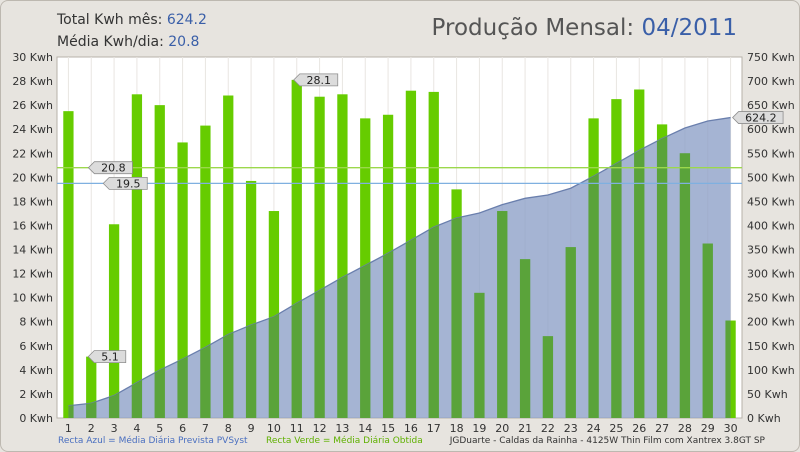 Image resolution: width=800 pixels, height=452 pixels. I want to click on right-tick-label: 0 Kwh, so click(764, 418).